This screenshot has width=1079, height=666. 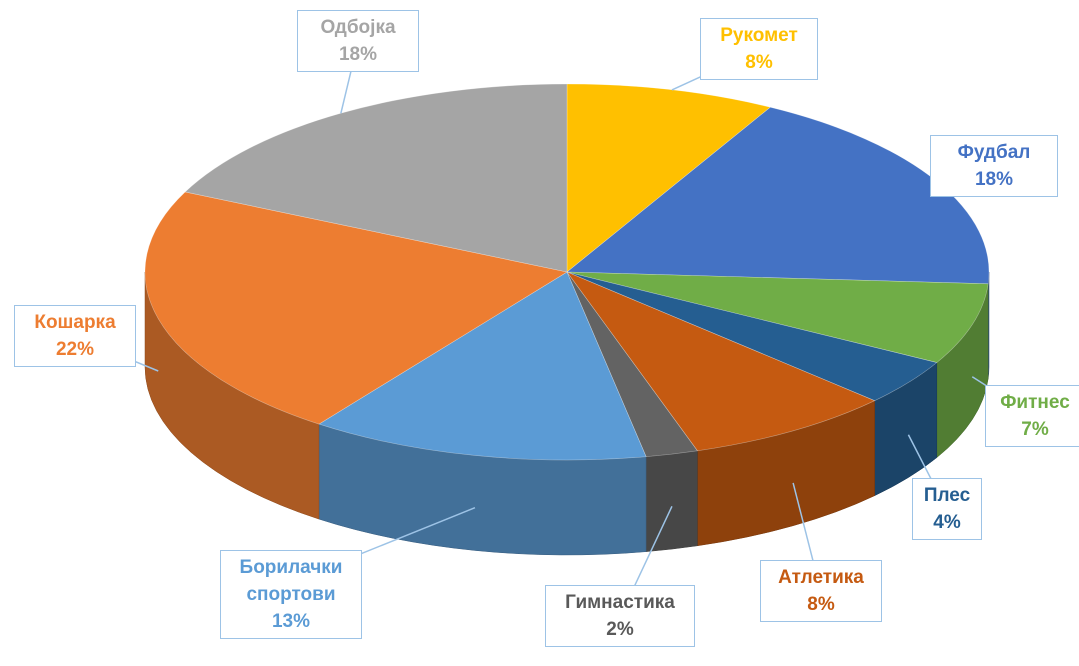 What do you see at coordinates (994, 166) in the screenshot?
I see `data-label: Фудбал 18%` at bounding box center [994, 166].